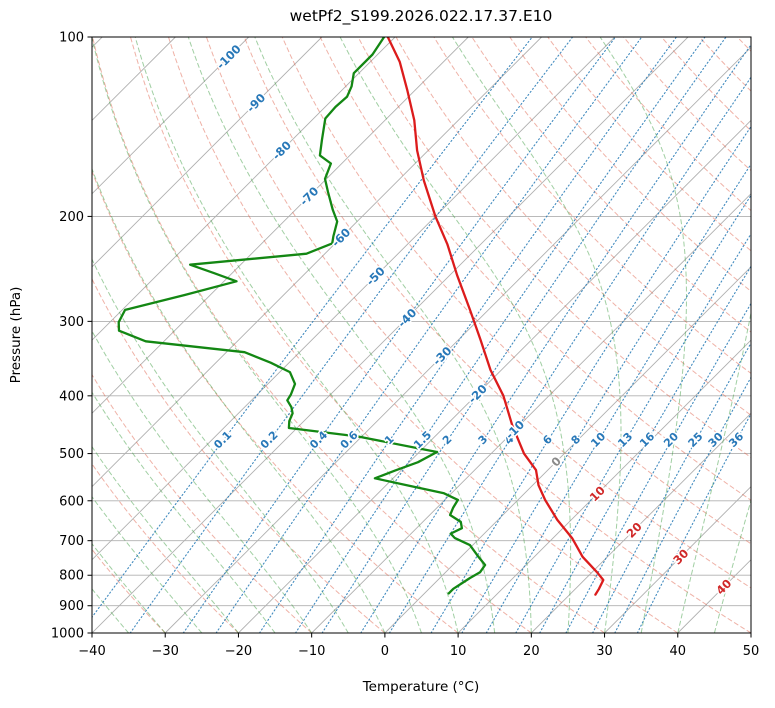  Describe the element at coordinates (678, 651) in the screenshot. I see `x-tick-label: 40` at that location.